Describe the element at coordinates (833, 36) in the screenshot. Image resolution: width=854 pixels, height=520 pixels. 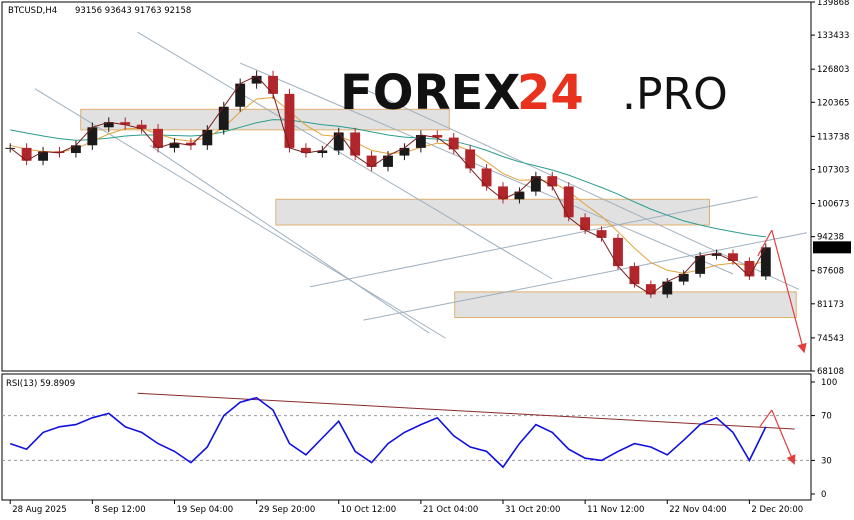
I see `price-tick-label: 133433` at that location.